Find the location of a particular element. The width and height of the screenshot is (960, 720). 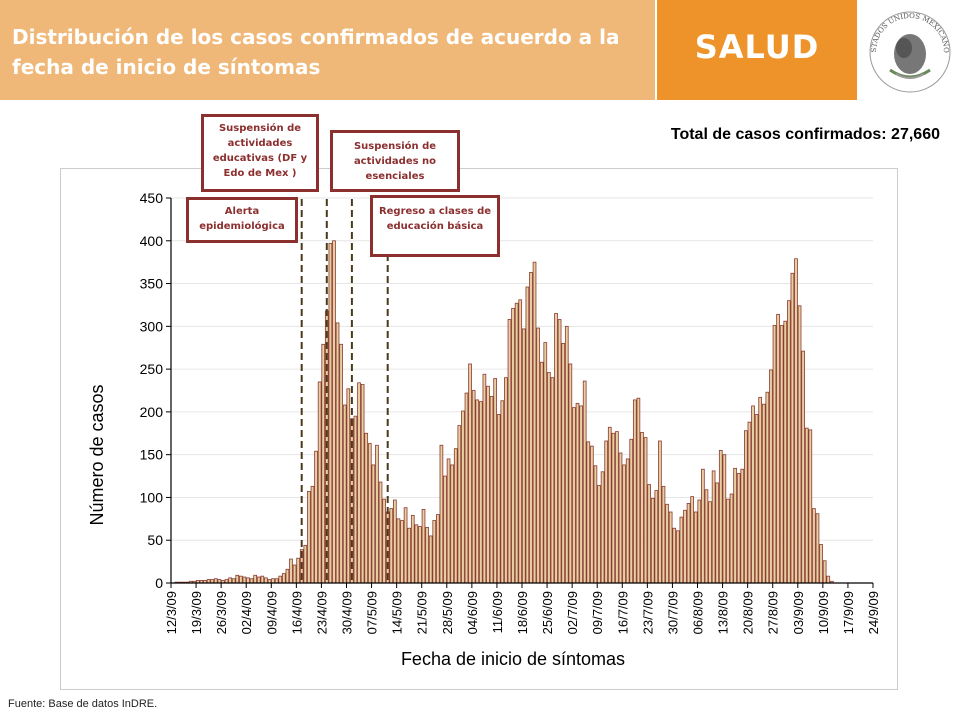

brand-band: SALUD is located at coordinates (757, 50).